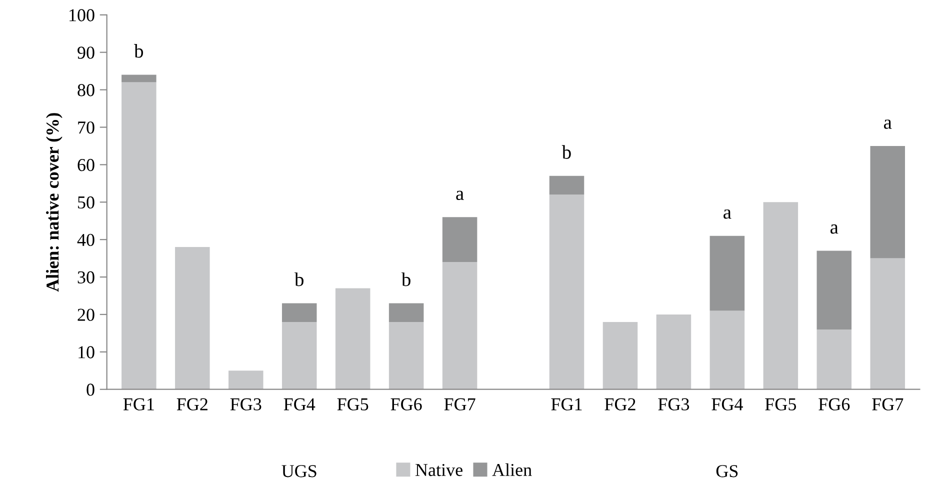  What do you see at coordinates (86, 165) in the screenshot?
I see `y-tick-label: 60` at bounding box center [86, 165].